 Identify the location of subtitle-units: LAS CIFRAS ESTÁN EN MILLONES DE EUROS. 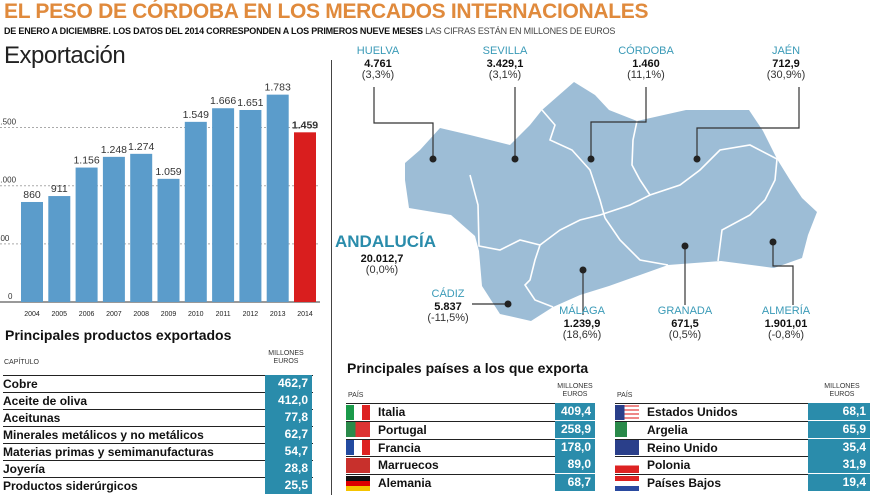
(520, 31).